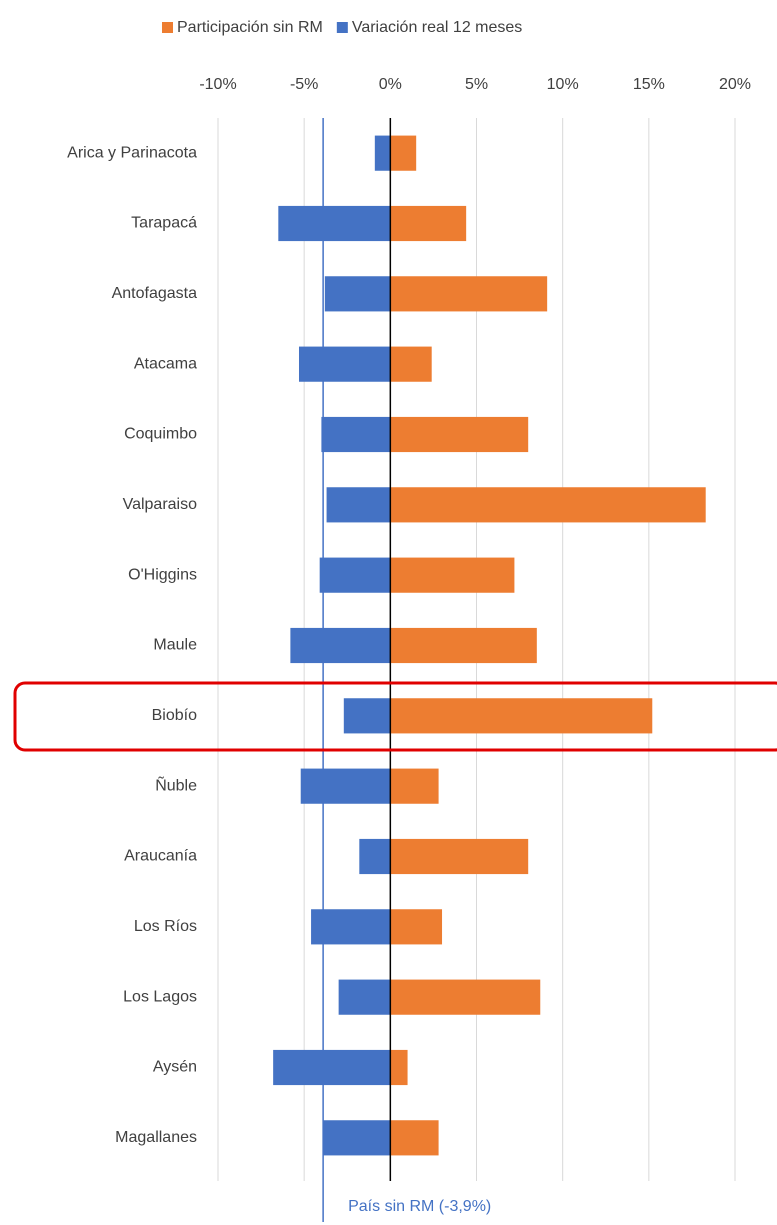 The width and height of the screenshot is (777, 1225). What do you see at coordinates (176, 784) in the screenshot?
I see `y-tick-label: Ñuble` at bounding box center [176, 784].